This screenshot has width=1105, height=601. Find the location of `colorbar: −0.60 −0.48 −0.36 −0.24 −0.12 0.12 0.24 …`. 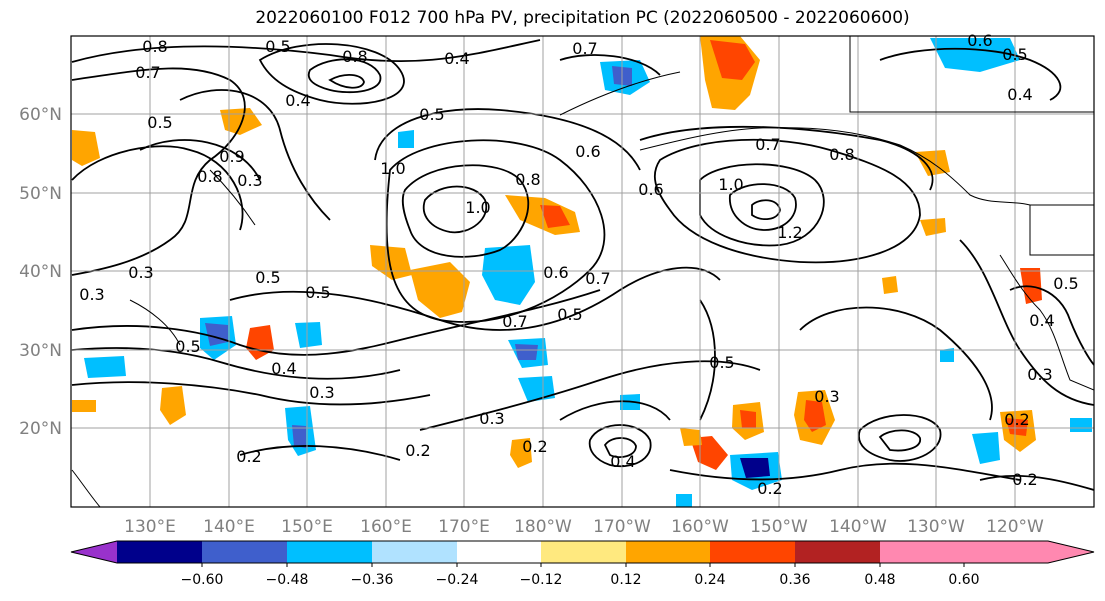

colorbar: −0.60 −0.48 −0.36 −0.24 −0.12 0.12 0.24 … is located at coordinates (582, 564).